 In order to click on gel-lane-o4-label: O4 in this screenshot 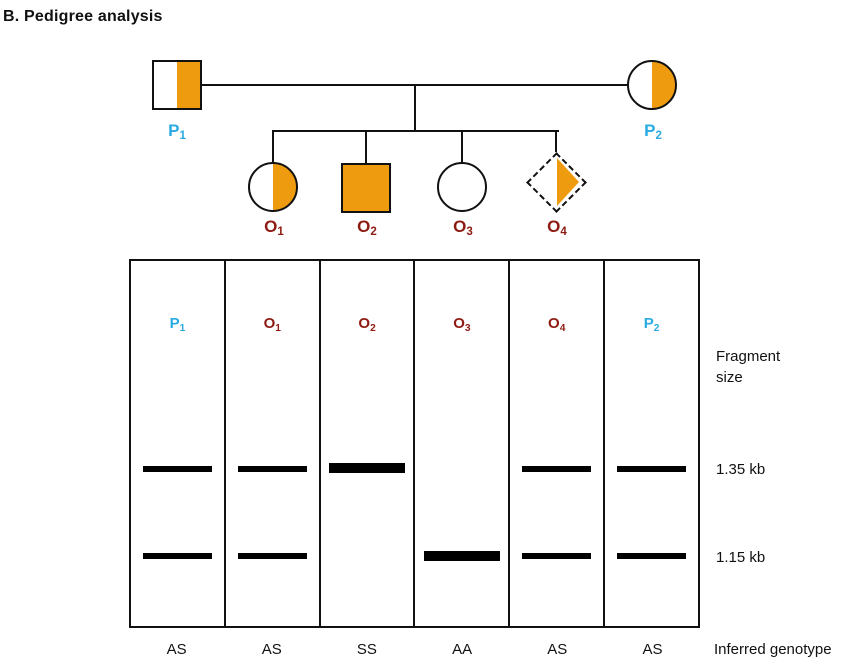, I will do `click(556, 324)`.